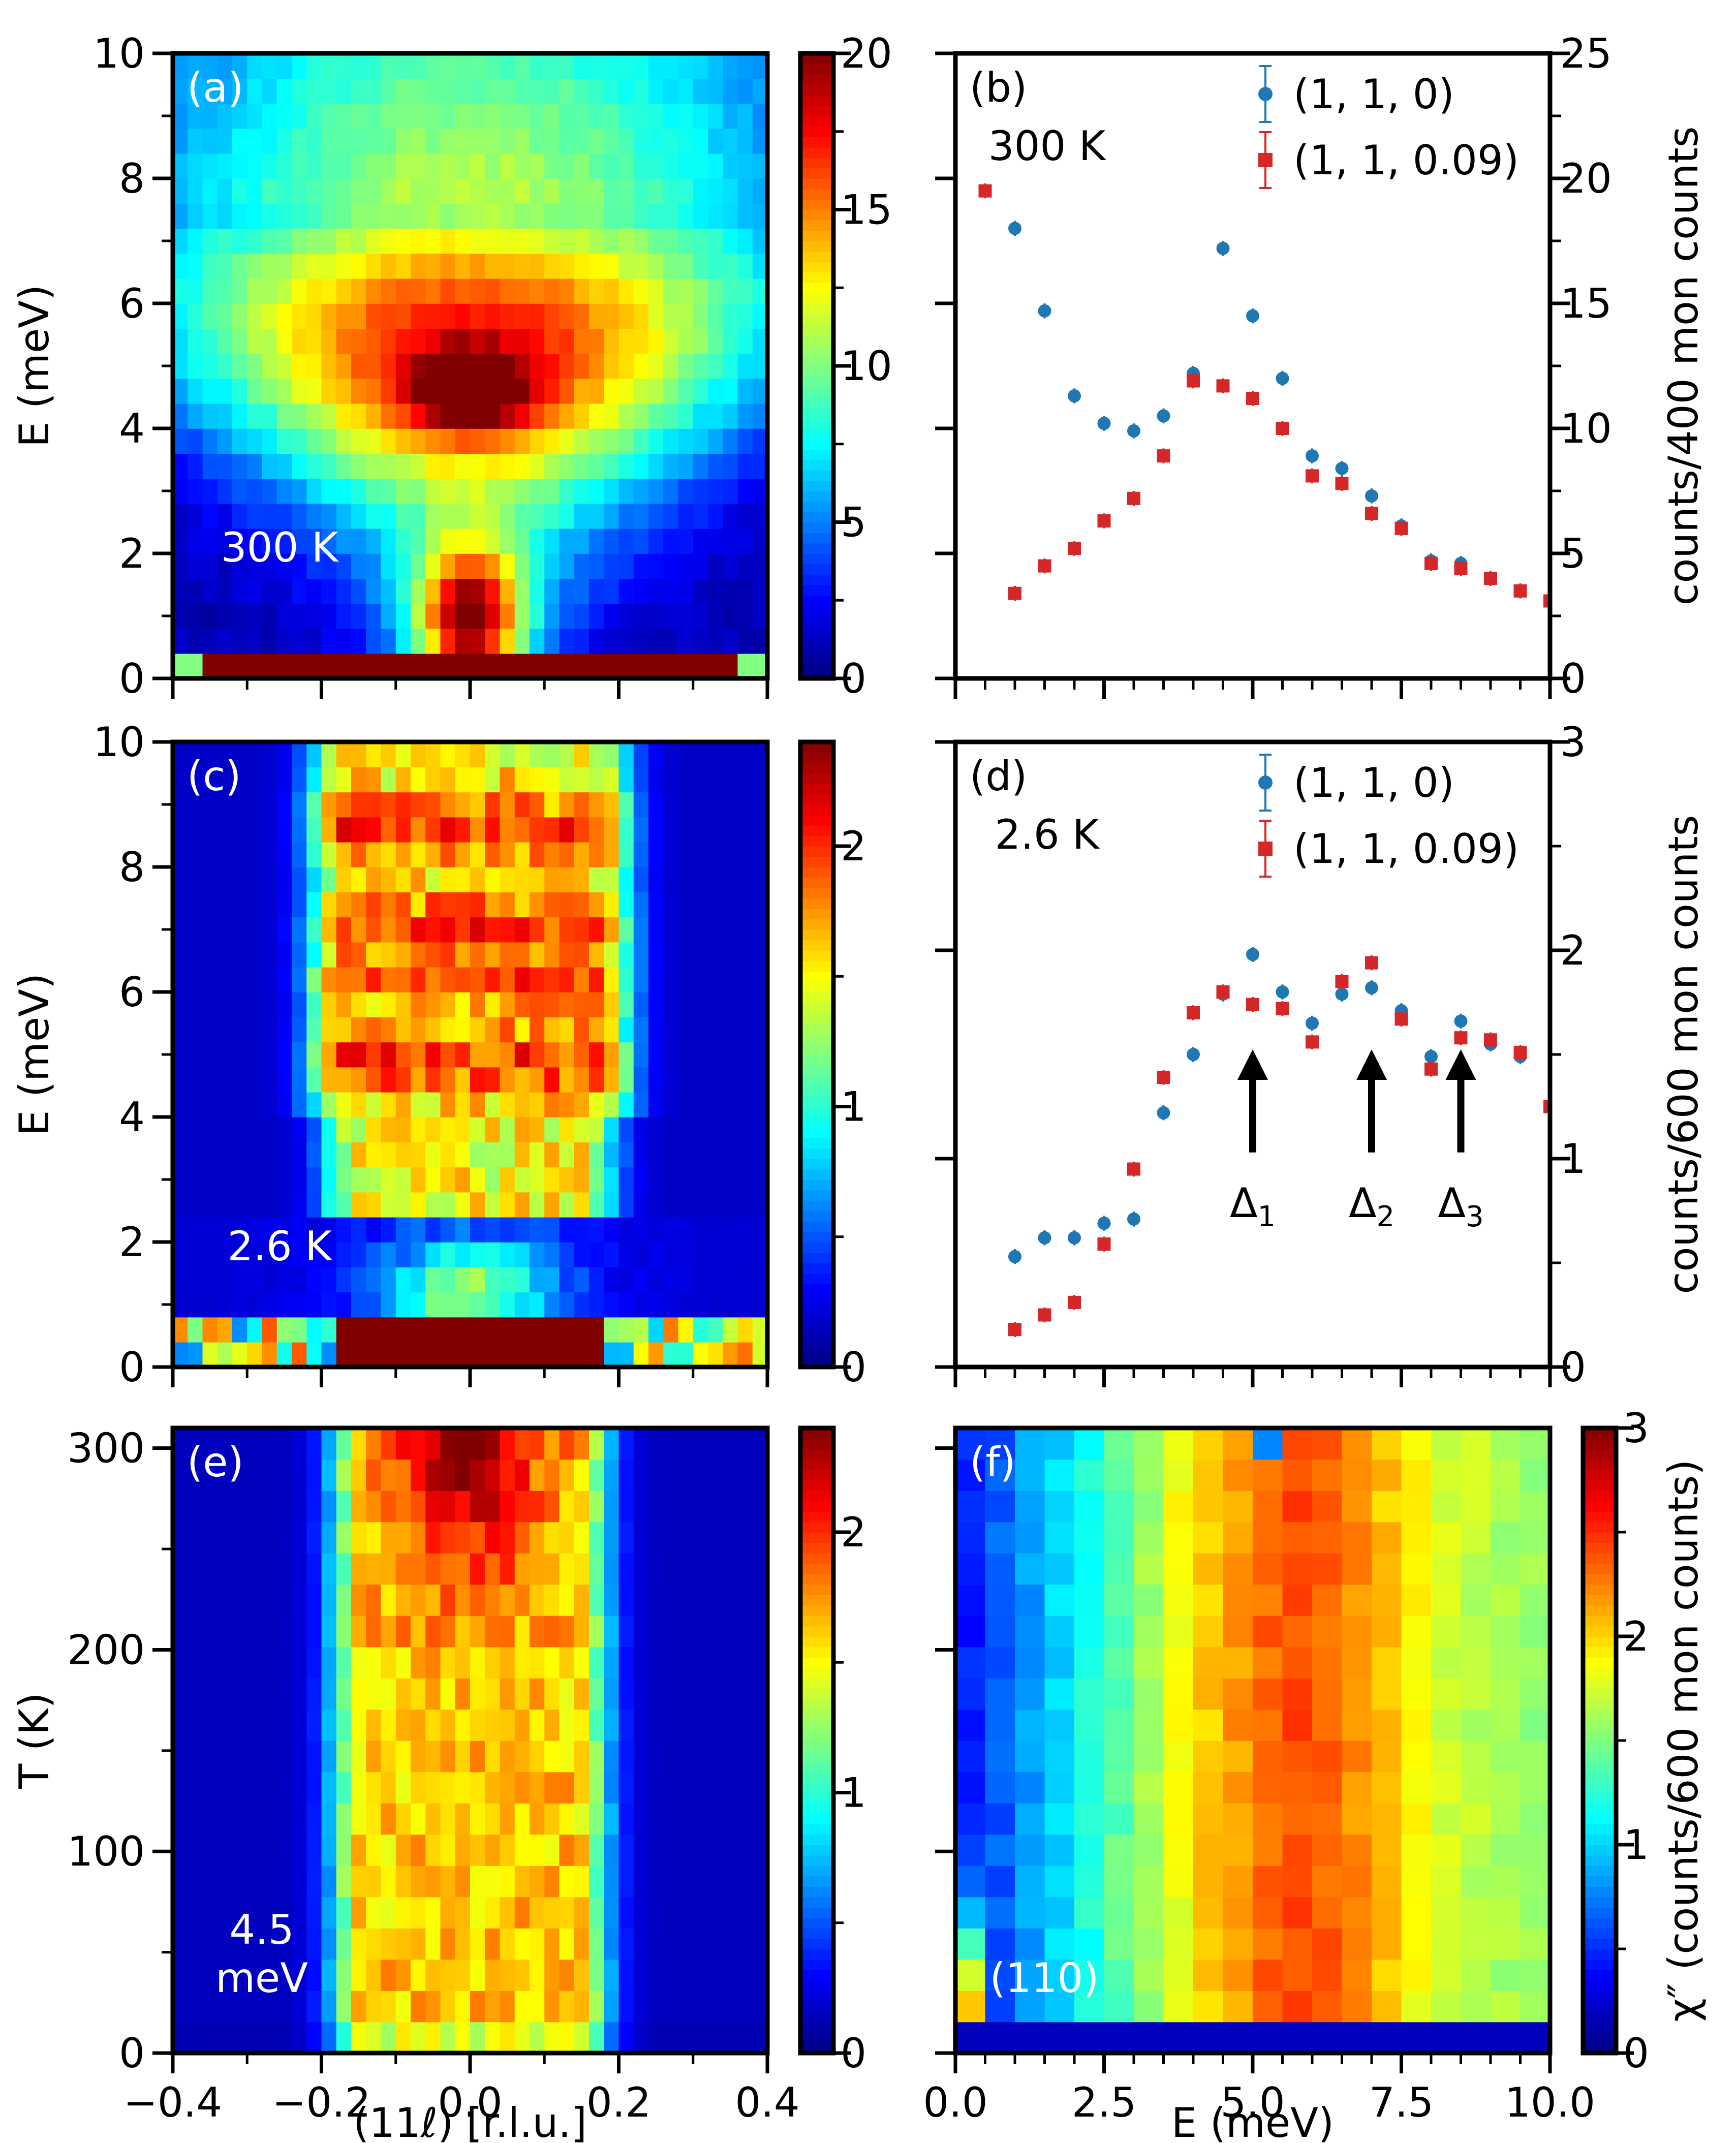  I want to click on colorbar-tick-label: 0, so click(853, 678).